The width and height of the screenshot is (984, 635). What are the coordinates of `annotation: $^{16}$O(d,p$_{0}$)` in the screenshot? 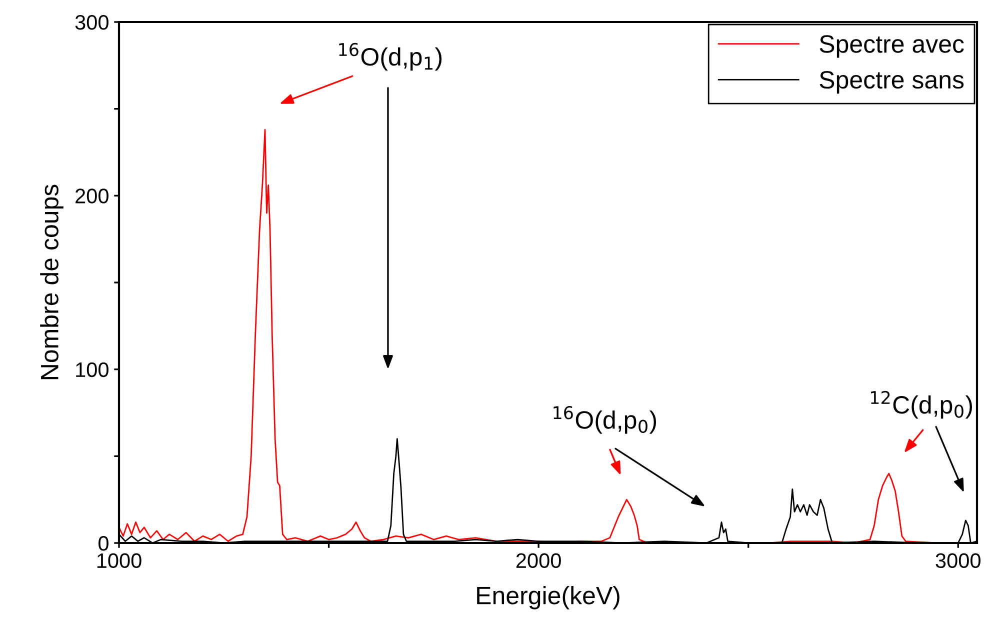 It's located at (605, 420).